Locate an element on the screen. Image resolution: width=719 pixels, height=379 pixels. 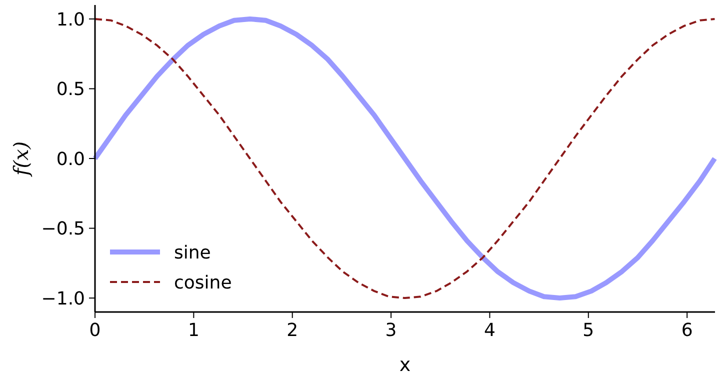
x-tick-label: 0 is located at coordinates (95, 330).